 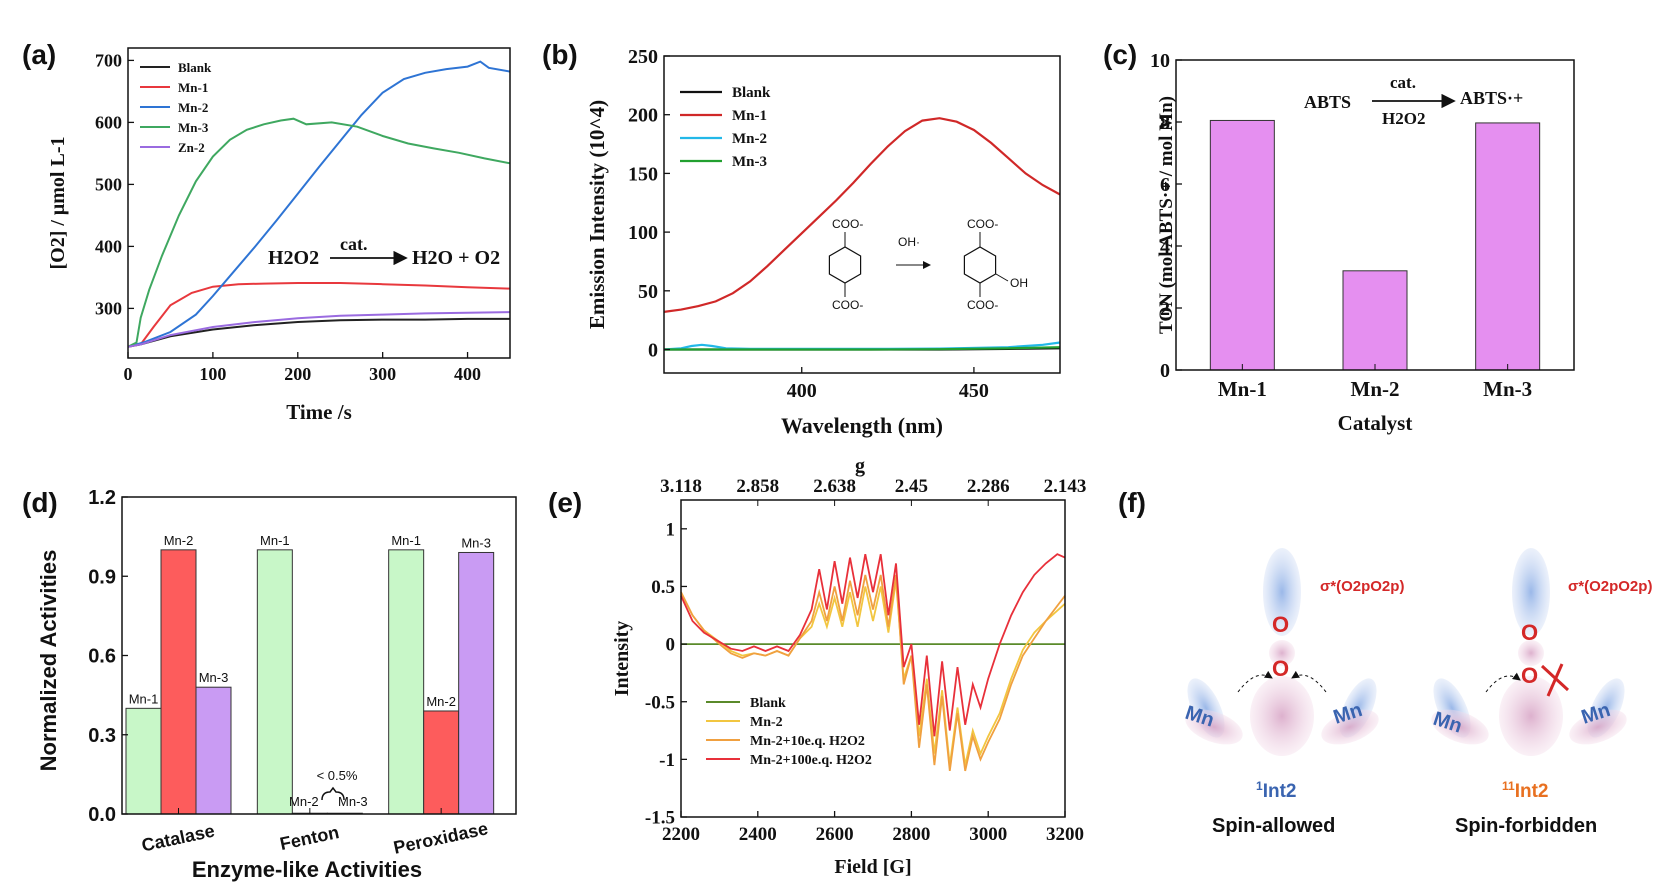 I want to click on left-caption: Spin-allowed, so click(x=1273, y=826).